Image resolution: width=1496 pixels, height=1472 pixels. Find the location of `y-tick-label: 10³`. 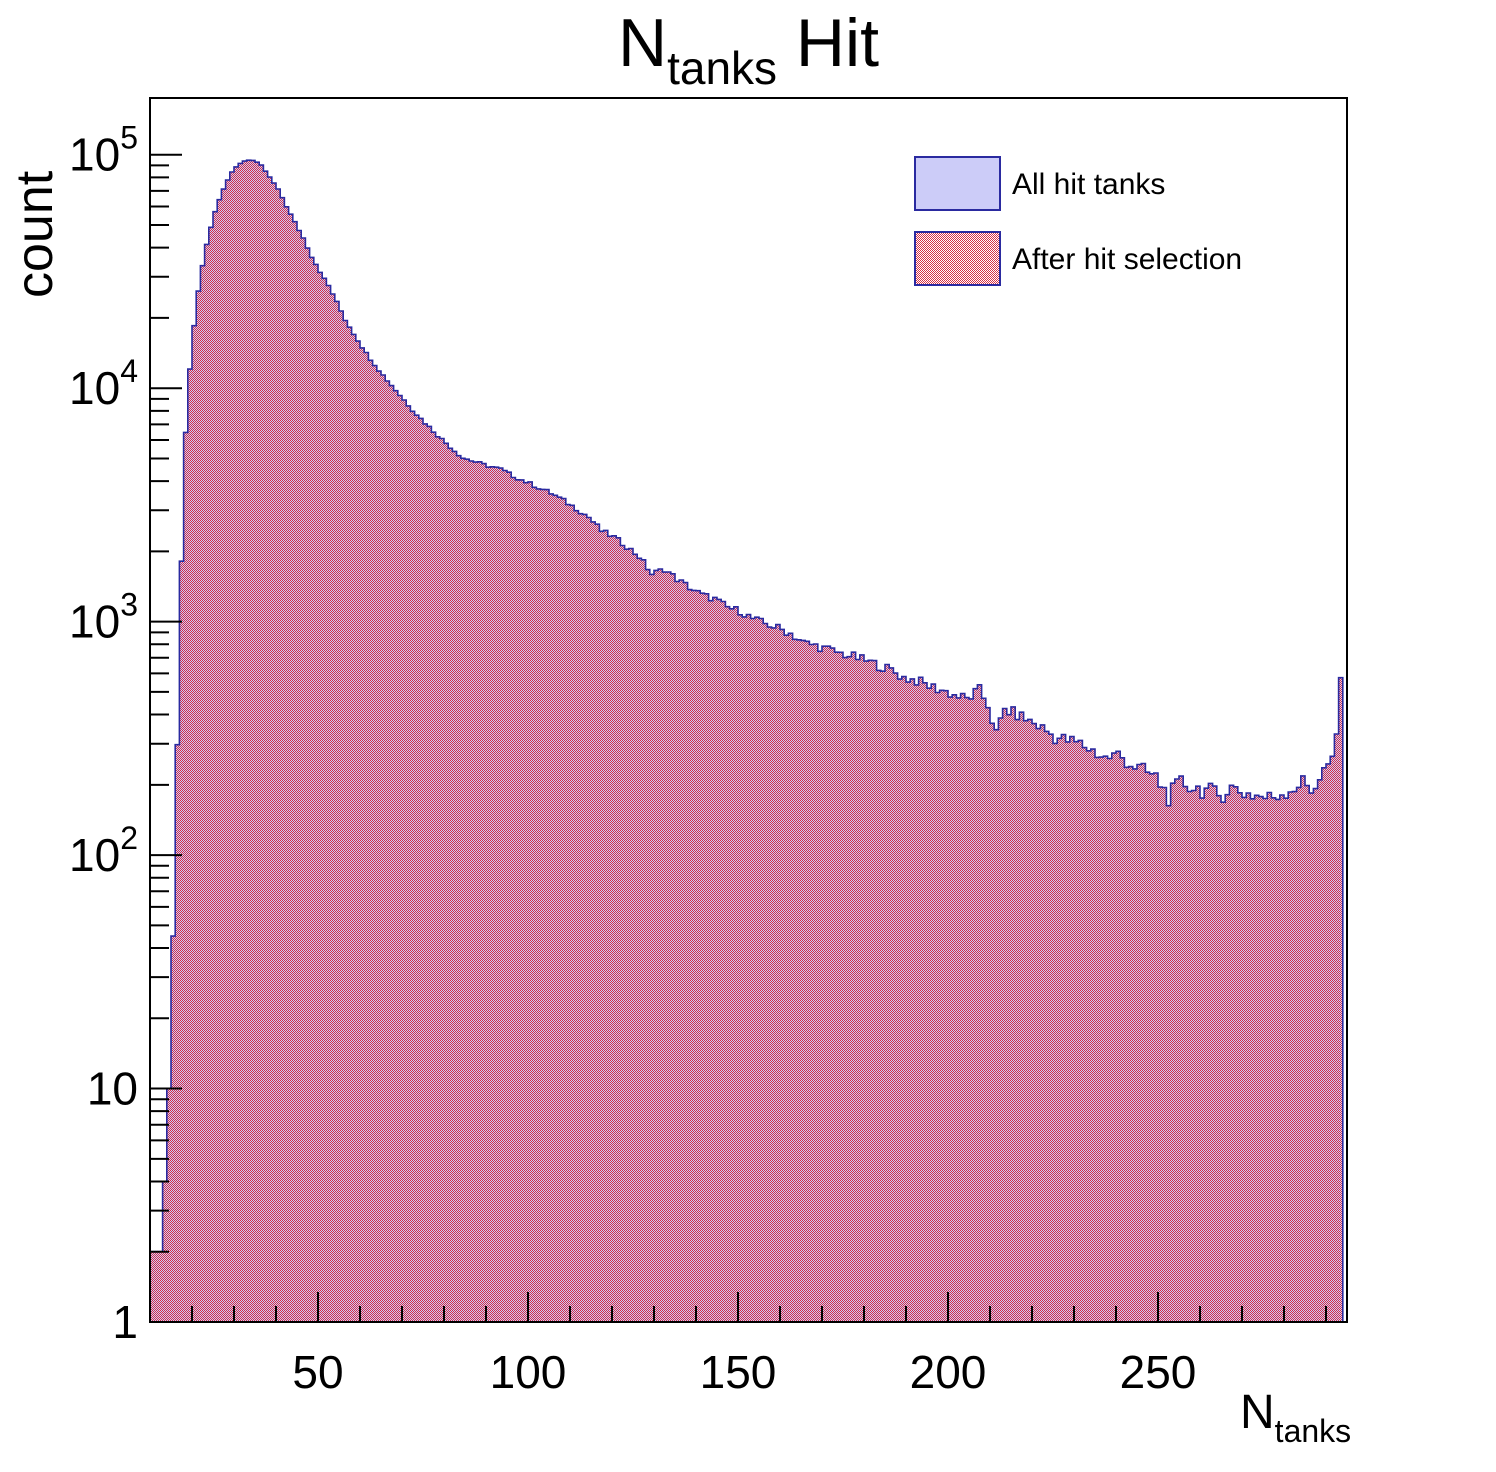

y-tick-label: 10³ is located at coordinates (103, 617).